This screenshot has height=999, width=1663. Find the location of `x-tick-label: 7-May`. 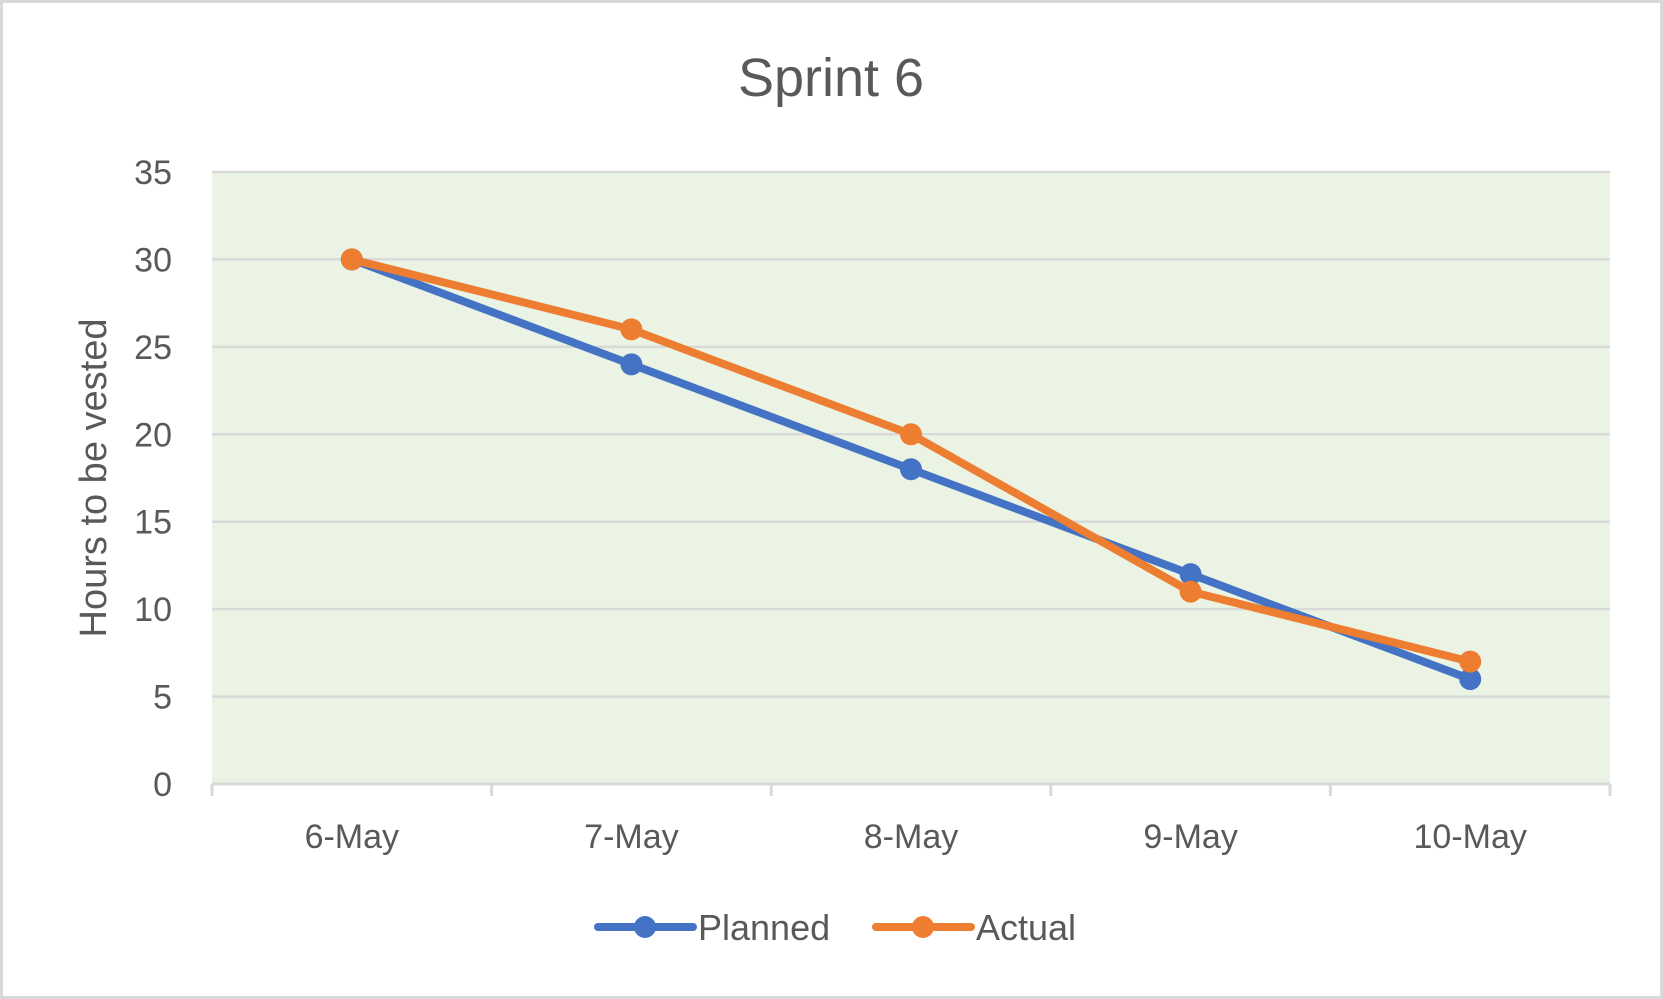

x-tick-label: 7-May is located at coordinates (631, 837).